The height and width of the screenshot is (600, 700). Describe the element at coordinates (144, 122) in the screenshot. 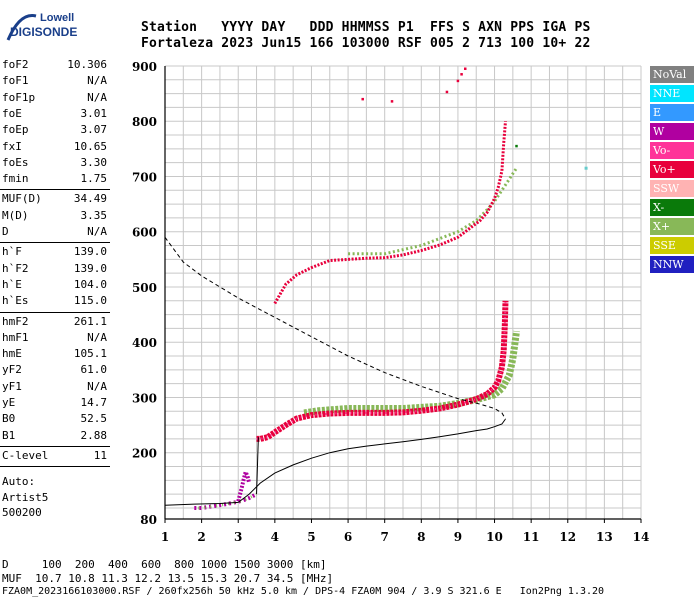

I see `y-tick-label: 800` at that location.